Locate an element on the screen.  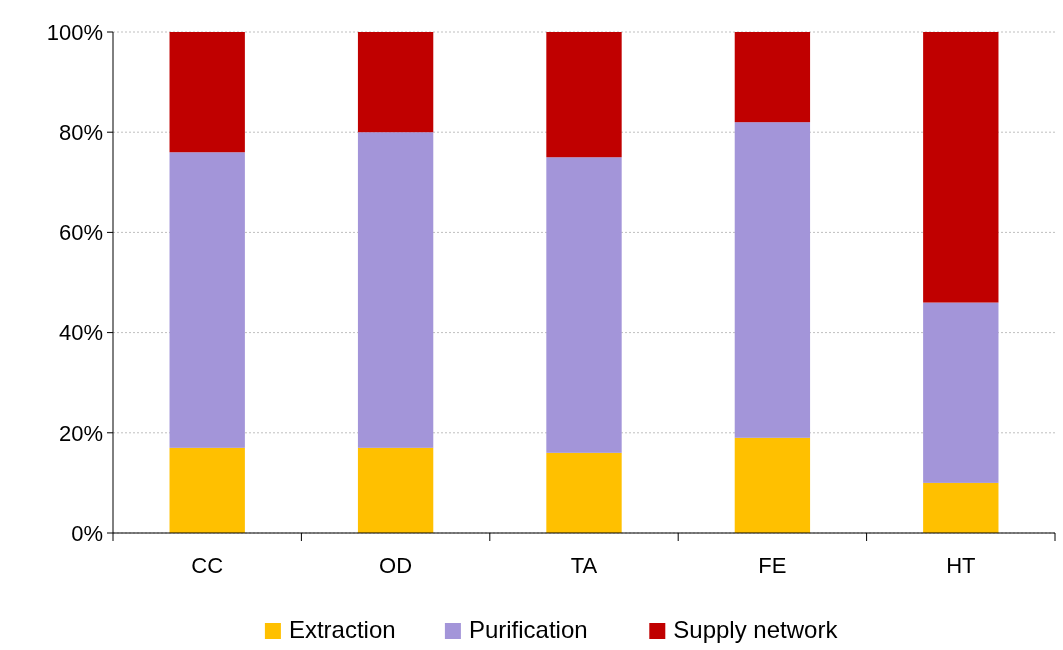
y-tick-label: 40% is located at coordinates (80, 333).